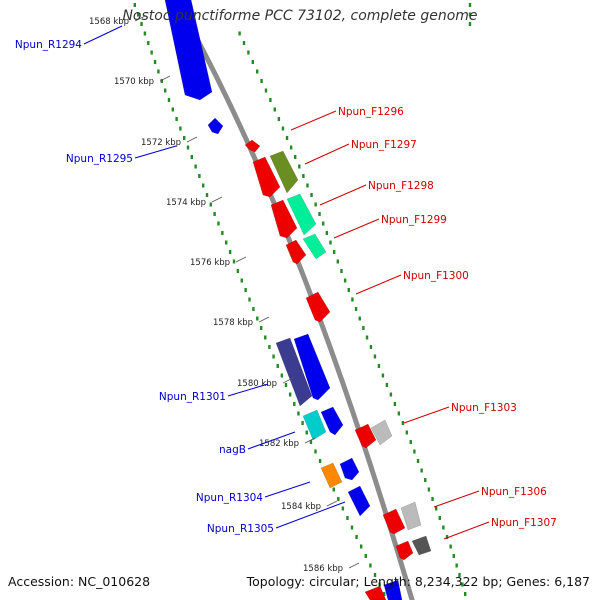 The width and height of the screenshot is (600, 600). I want to click on gene-cyan, so click(314, 425).